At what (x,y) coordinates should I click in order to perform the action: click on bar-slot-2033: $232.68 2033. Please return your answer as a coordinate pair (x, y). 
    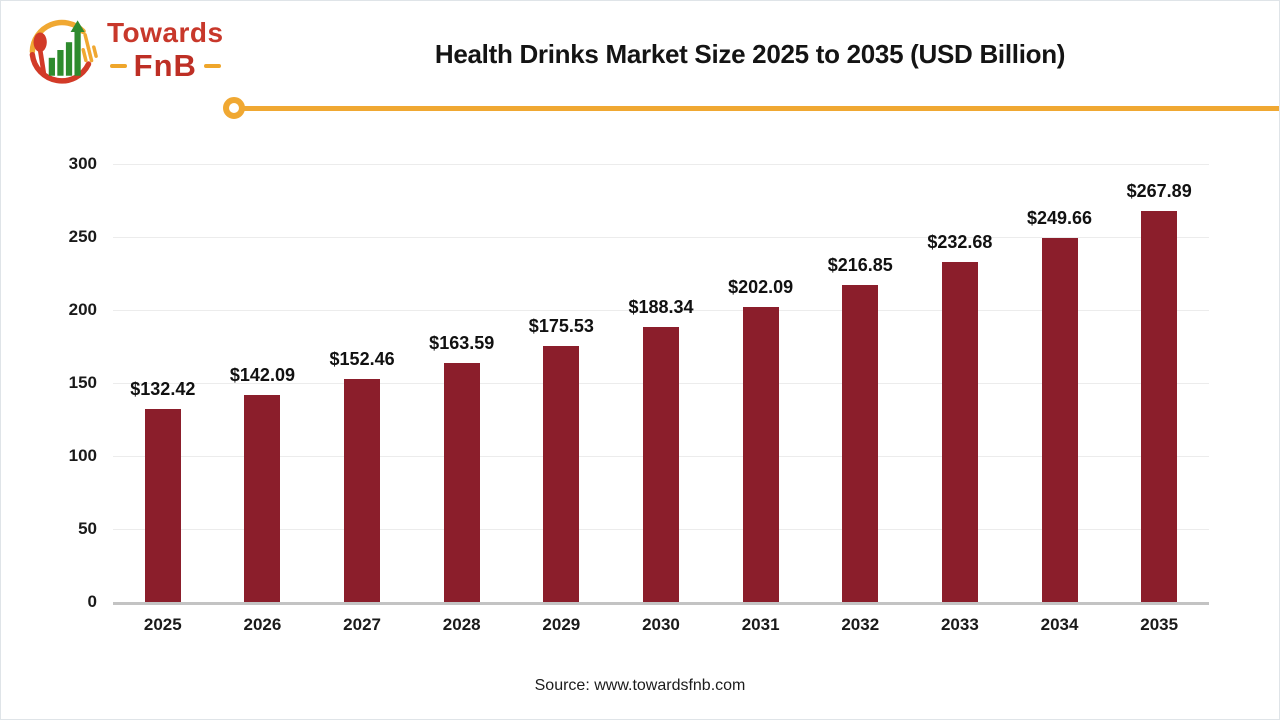
    Looking at the image, I should click on (960, 399).